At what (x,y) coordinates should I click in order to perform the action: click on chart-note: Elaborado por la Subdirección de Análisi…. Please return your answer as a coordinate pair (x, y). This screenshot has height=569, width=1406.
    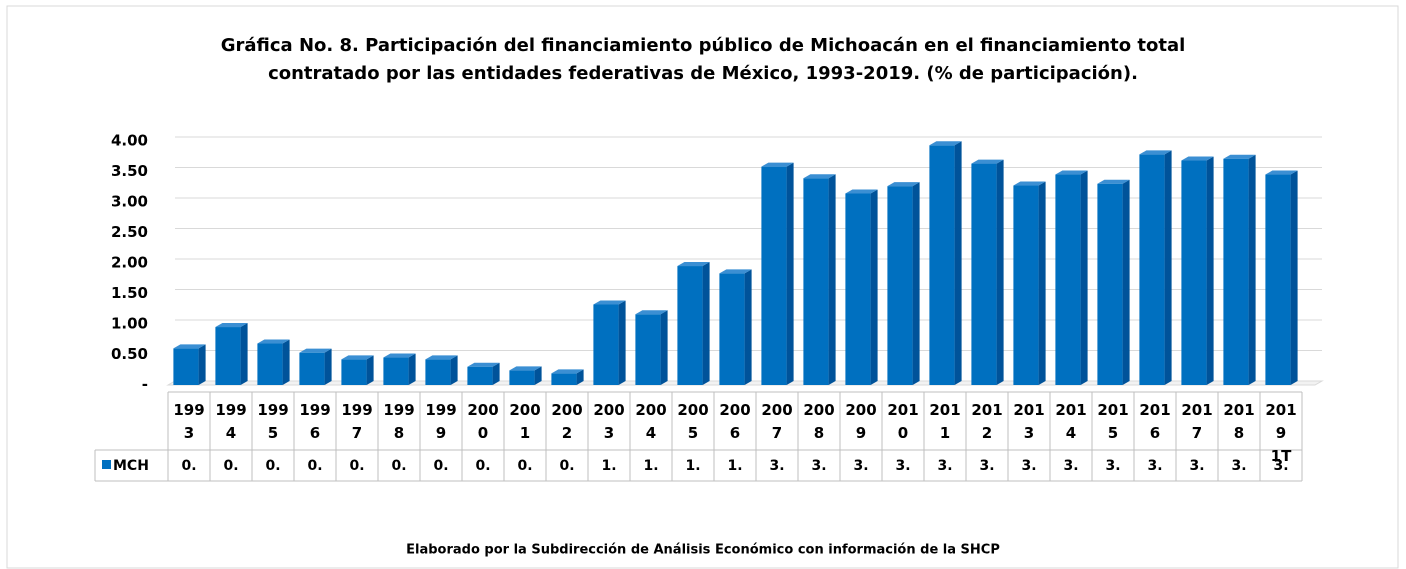
    Looking at the image, I should click on (703, 550).